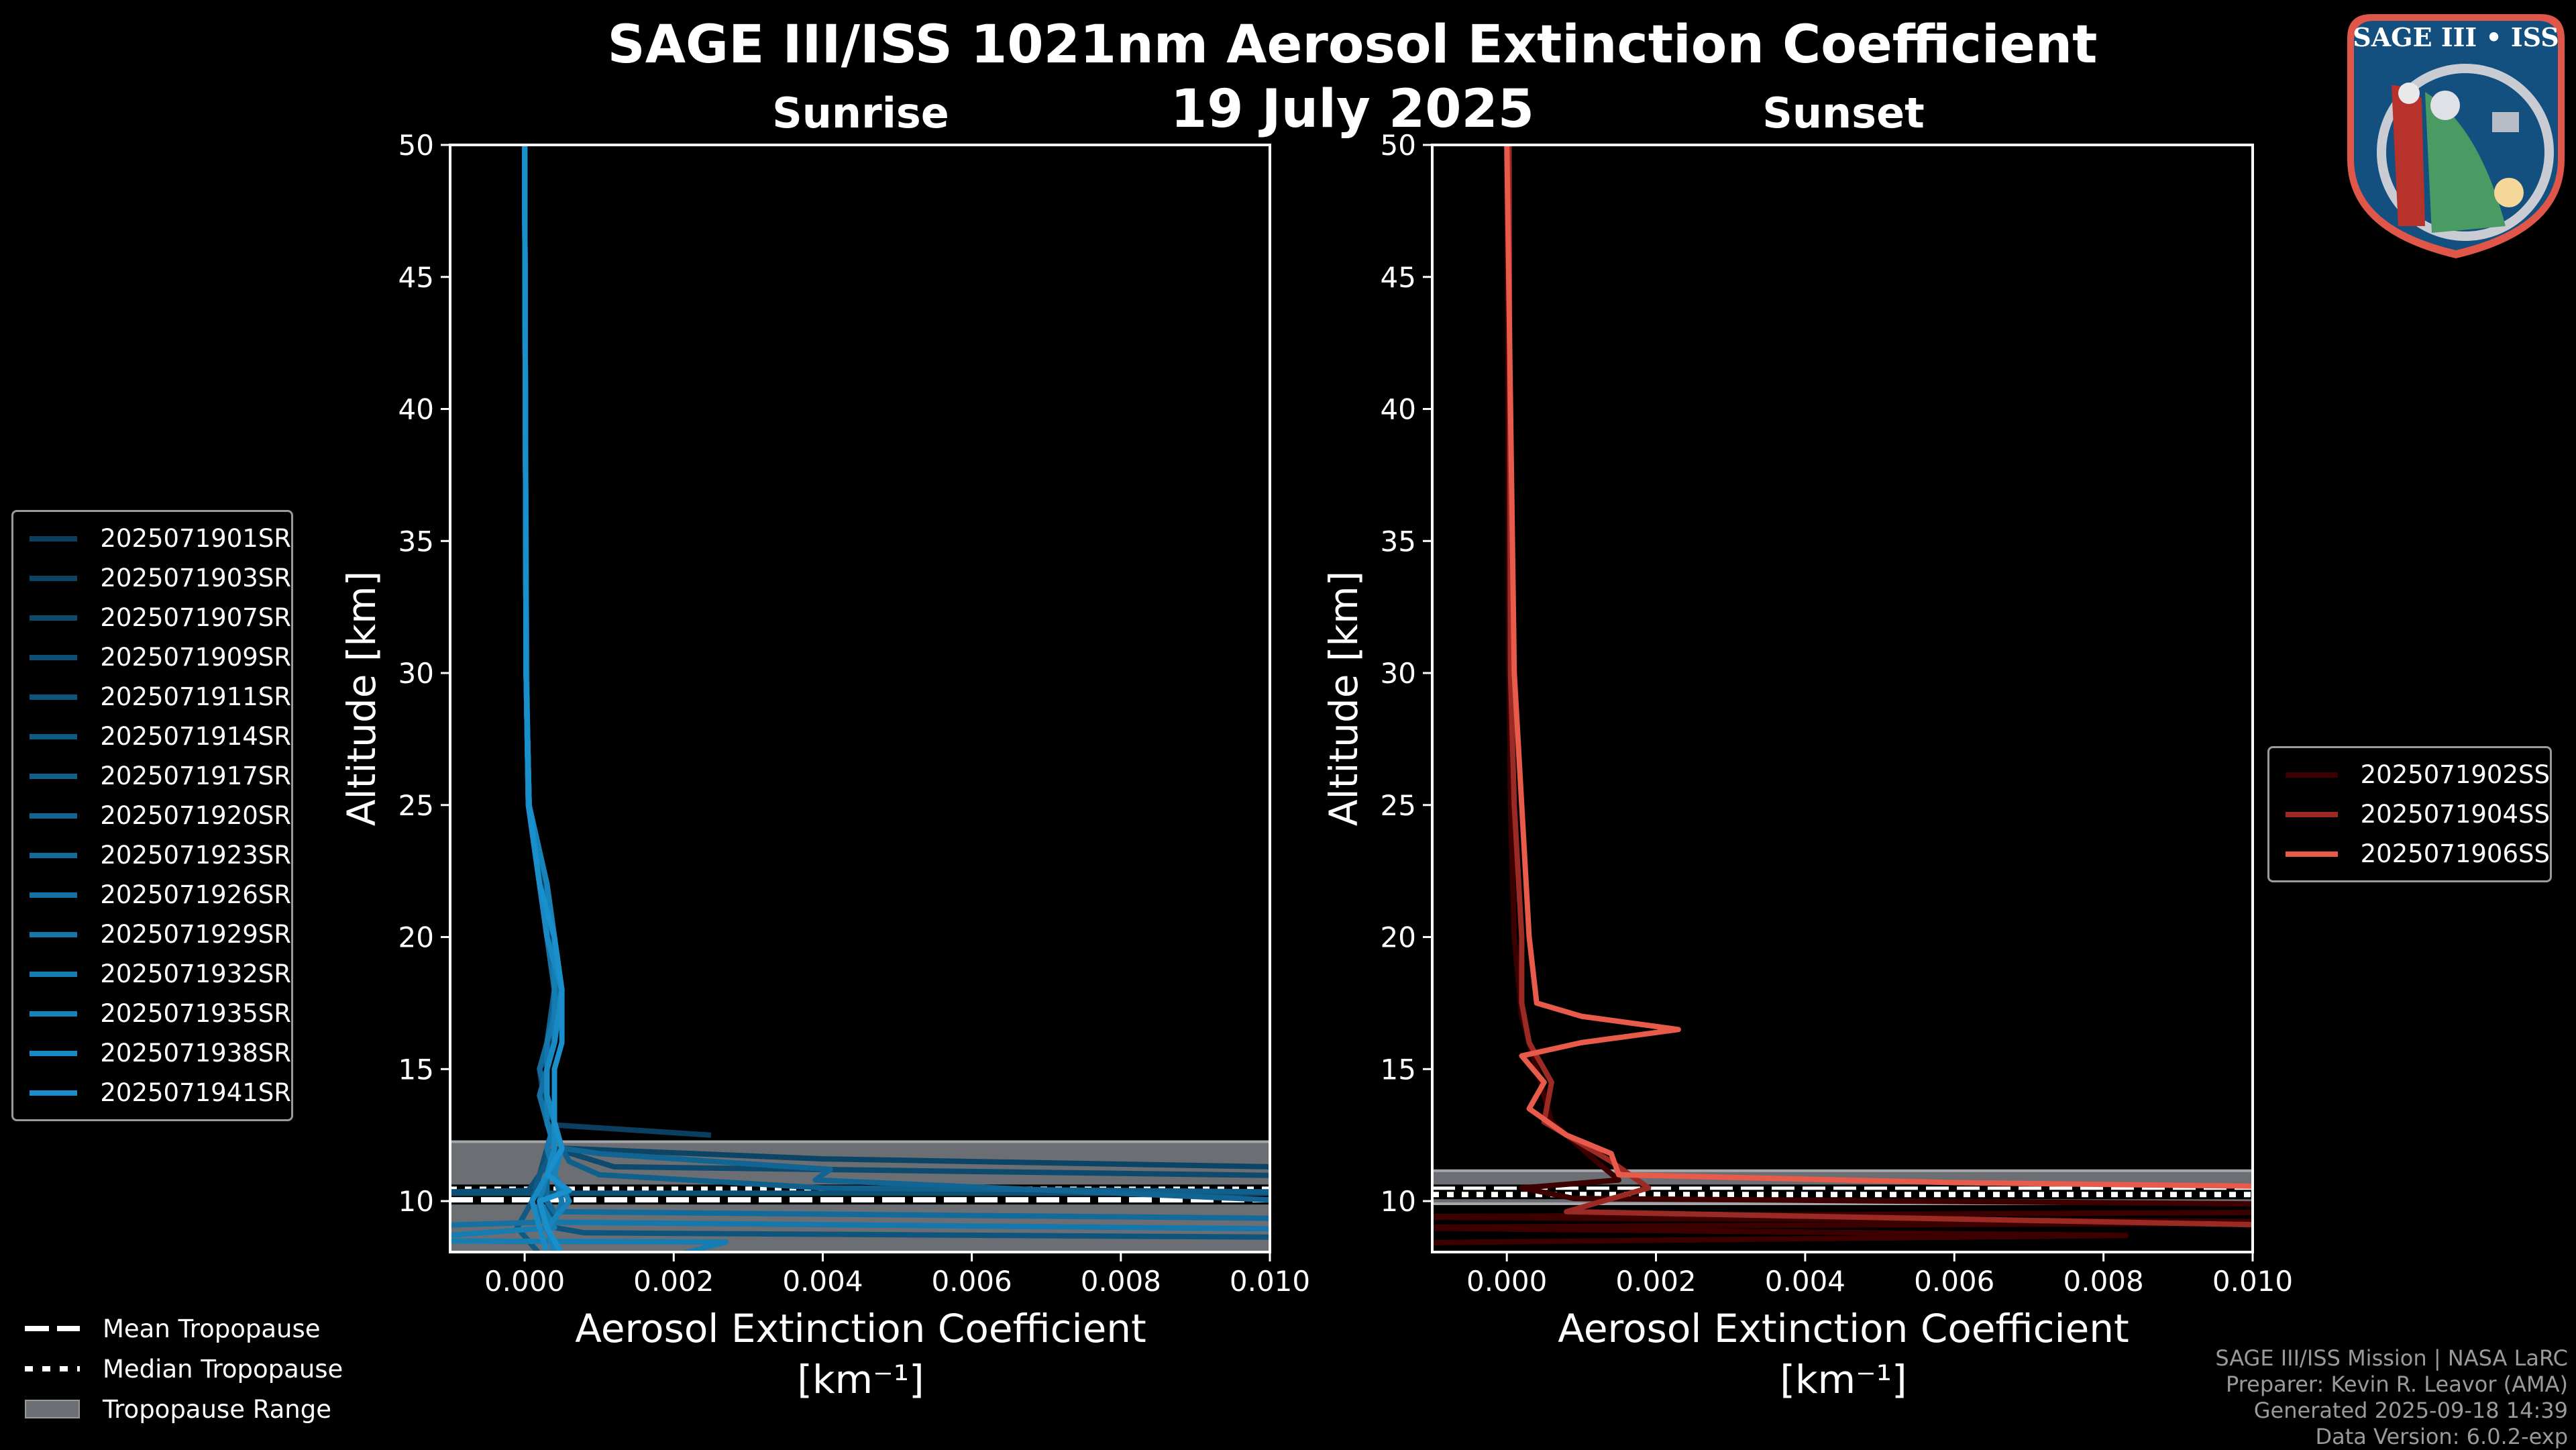  Describe the element at coordinates (2455, 853) in the screenshot. I see `legend-label: 2025071906SS` at that location.